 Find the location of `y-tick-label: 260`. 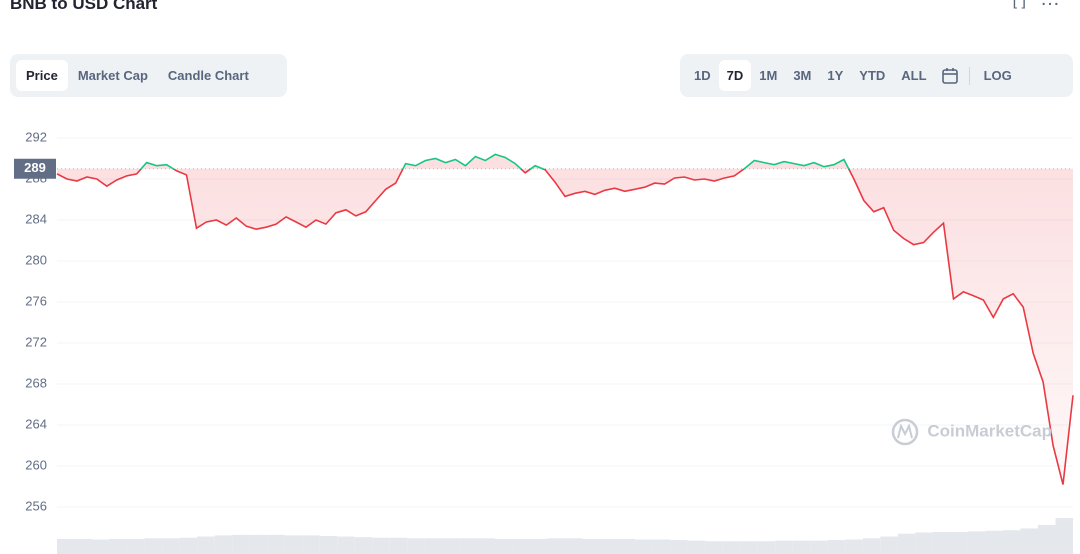

y-tick-label: 260 is located at coordinates (36, 464).